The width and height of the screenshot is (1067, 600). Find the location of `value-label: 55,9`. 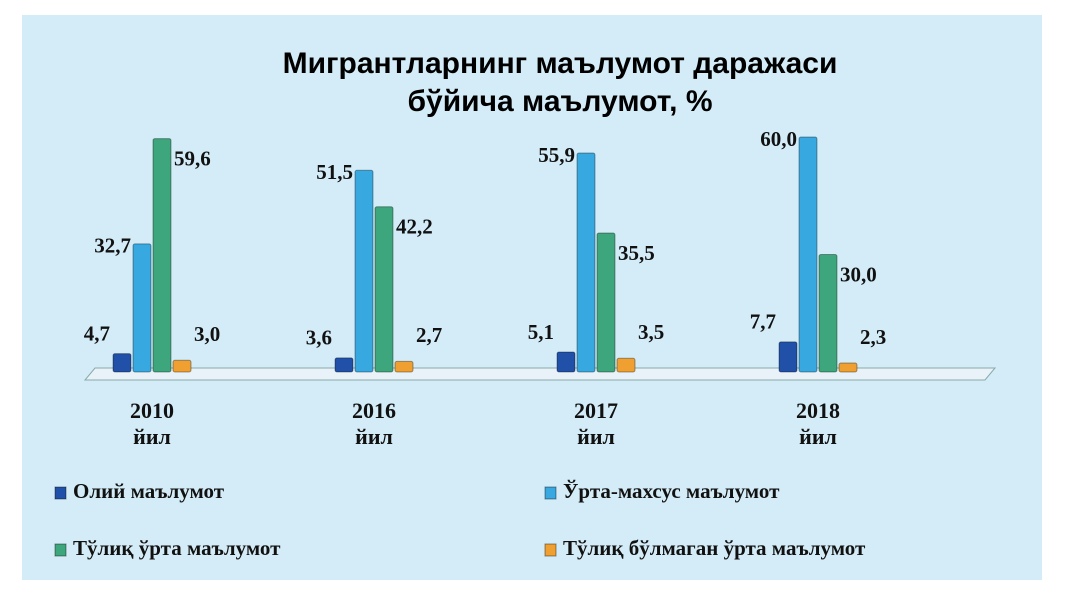

value-label: 55,9 is located at coordinates (556, 155).